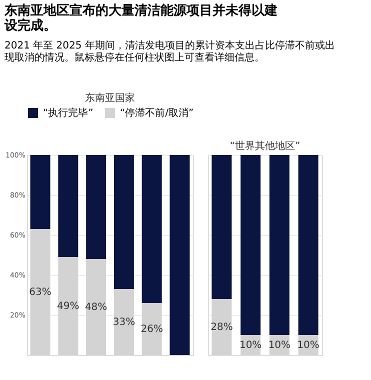 This screenshot has height=380, width=371. I want to click on chart-title: 东南亚地区宣布的大量清洁能源项目并未得以建设完成。, so click(140, 18).